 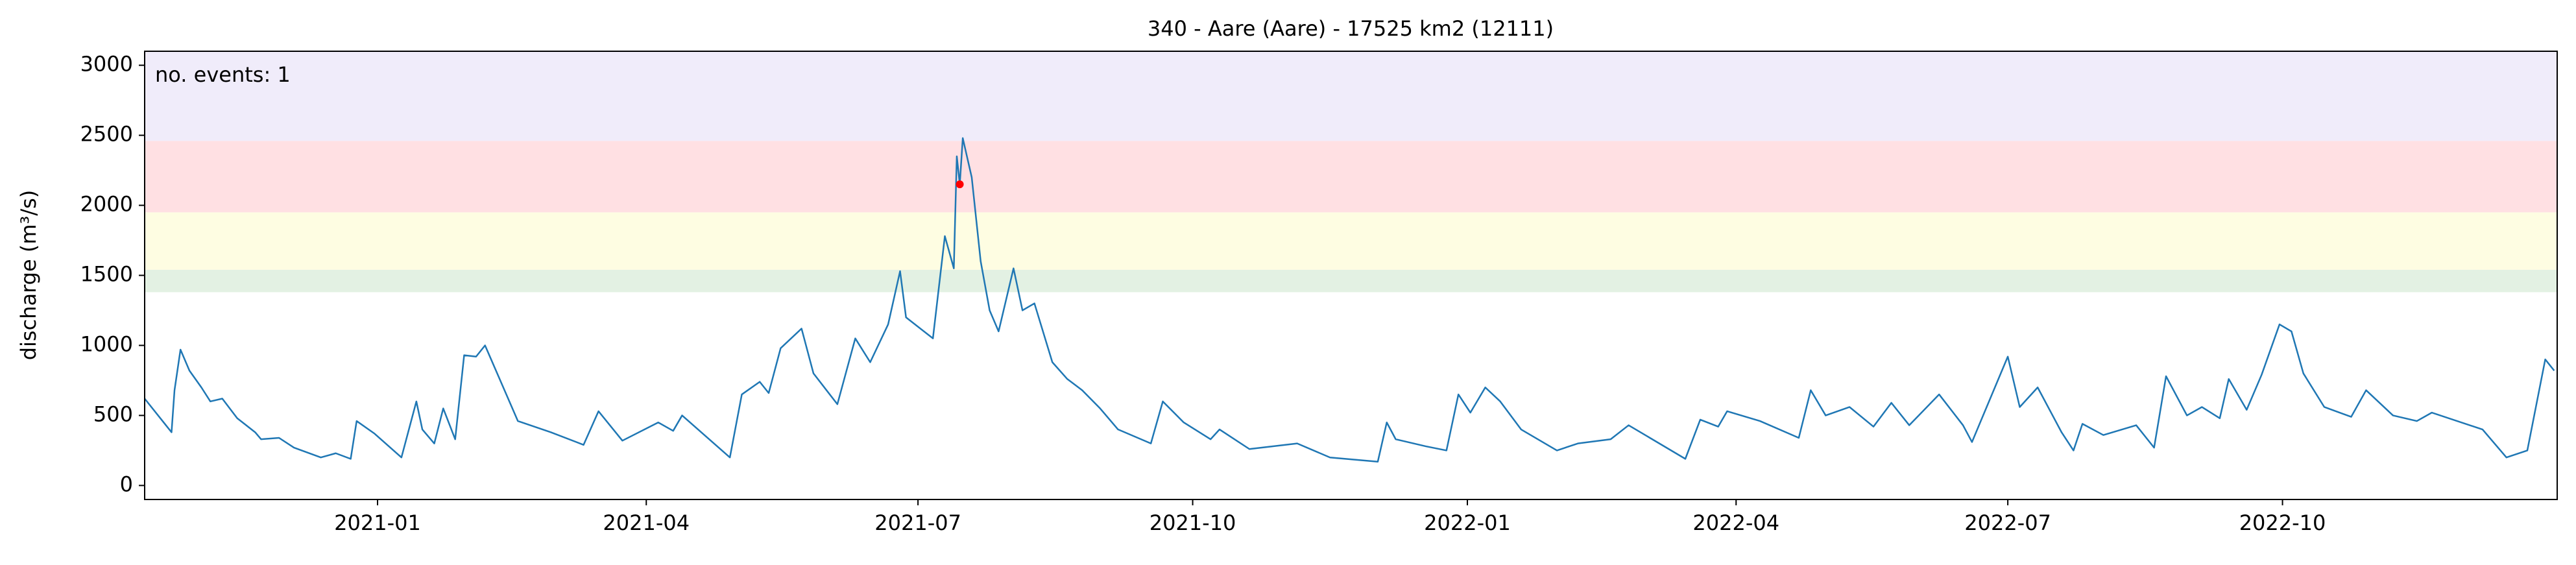 What do you see at coordinates (106, 205) in the screenshot?
I see `y-tick-label: 2000` at bounding box center [106, 205].